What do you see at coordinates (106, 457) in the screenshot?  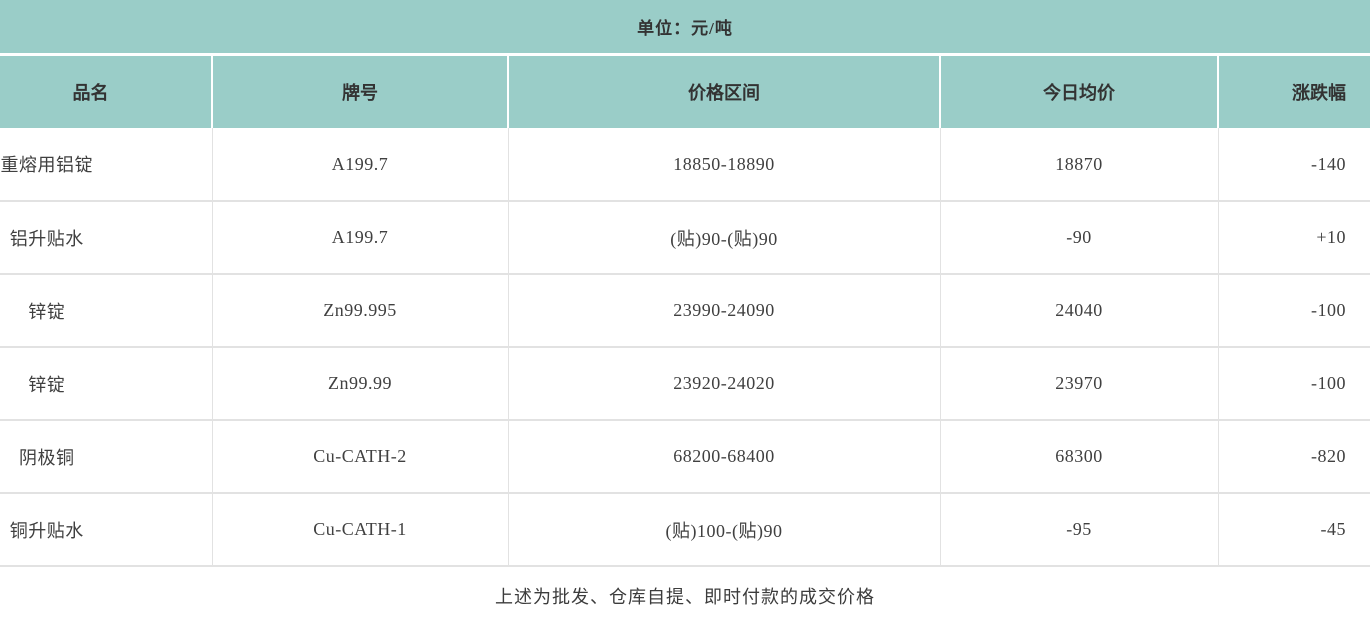 I see `cell-name: 阴极铜` at bounding box center [106, 457].